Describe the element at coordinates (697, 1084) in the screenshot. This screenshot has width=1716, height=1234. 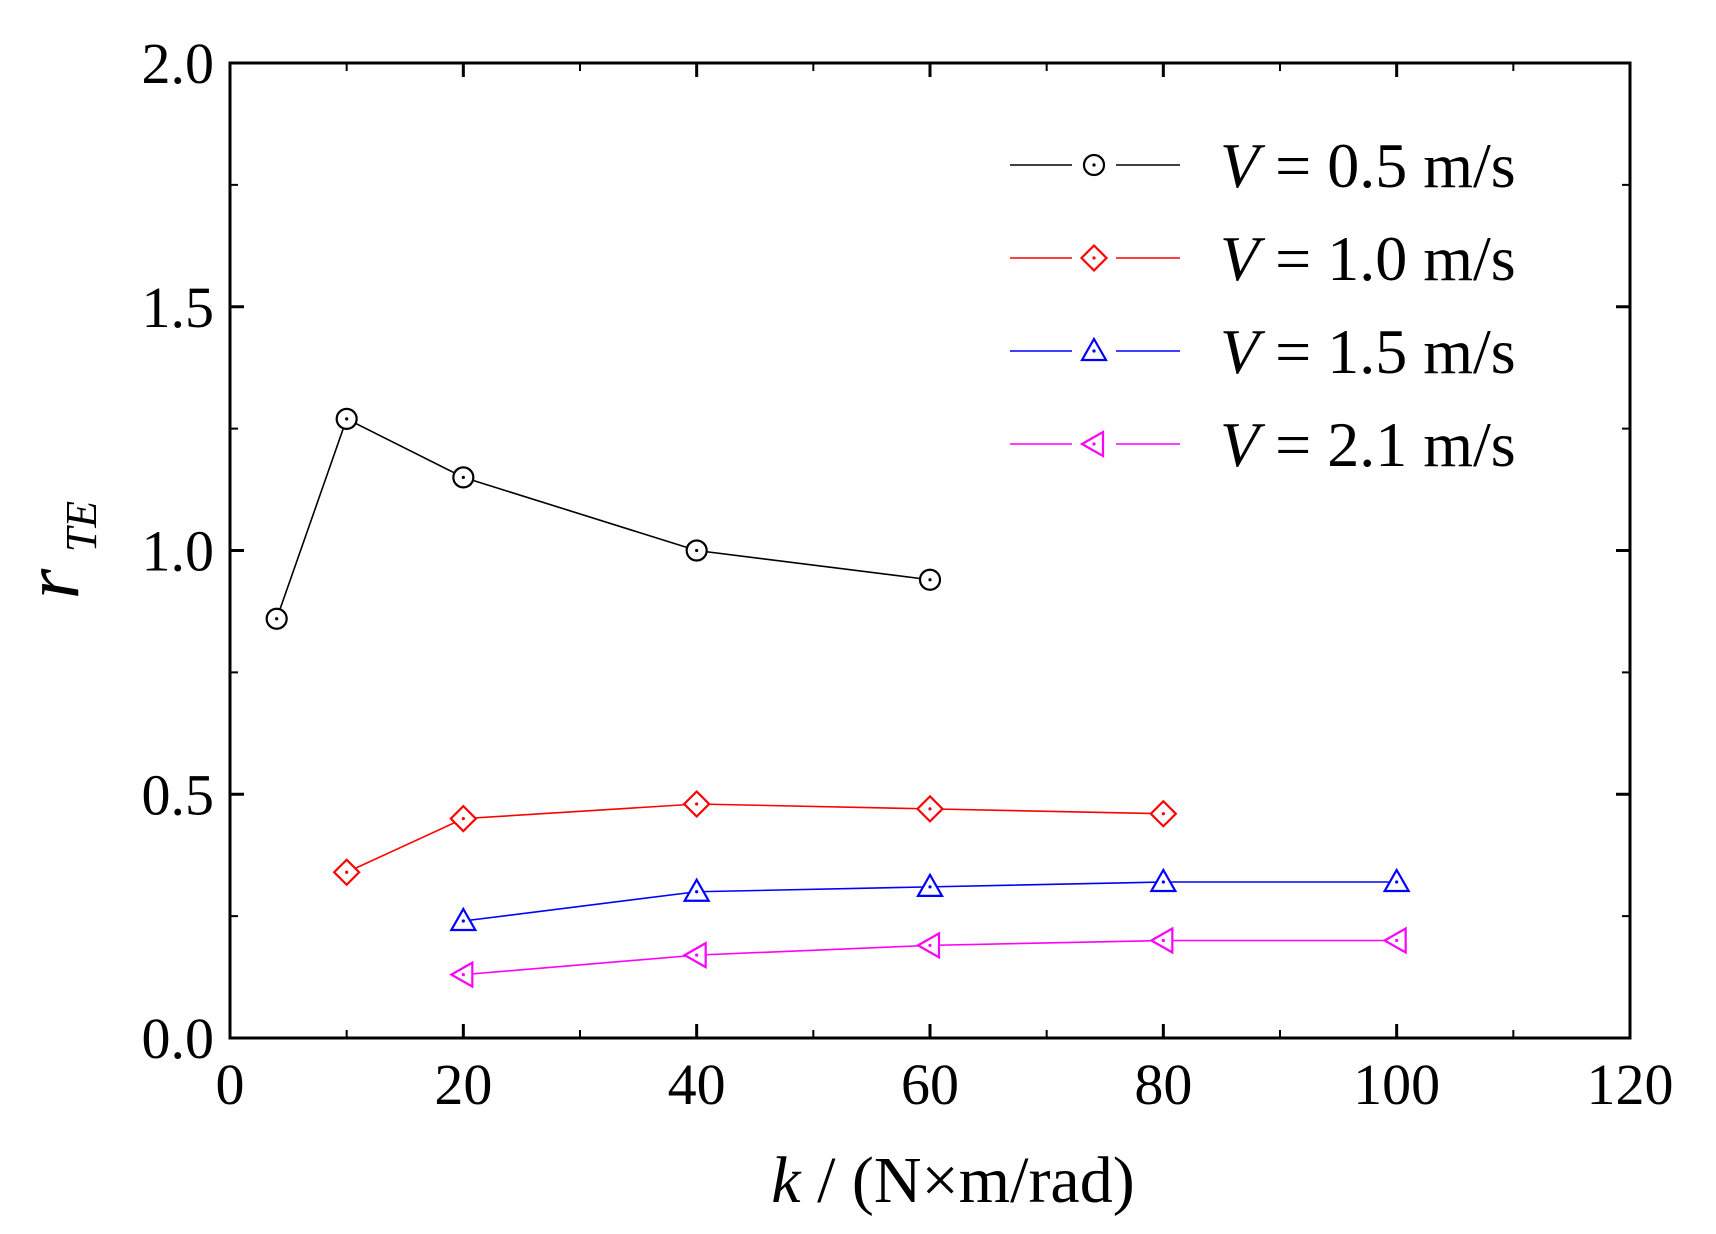
I see `x-tick-label: 40` at that location.